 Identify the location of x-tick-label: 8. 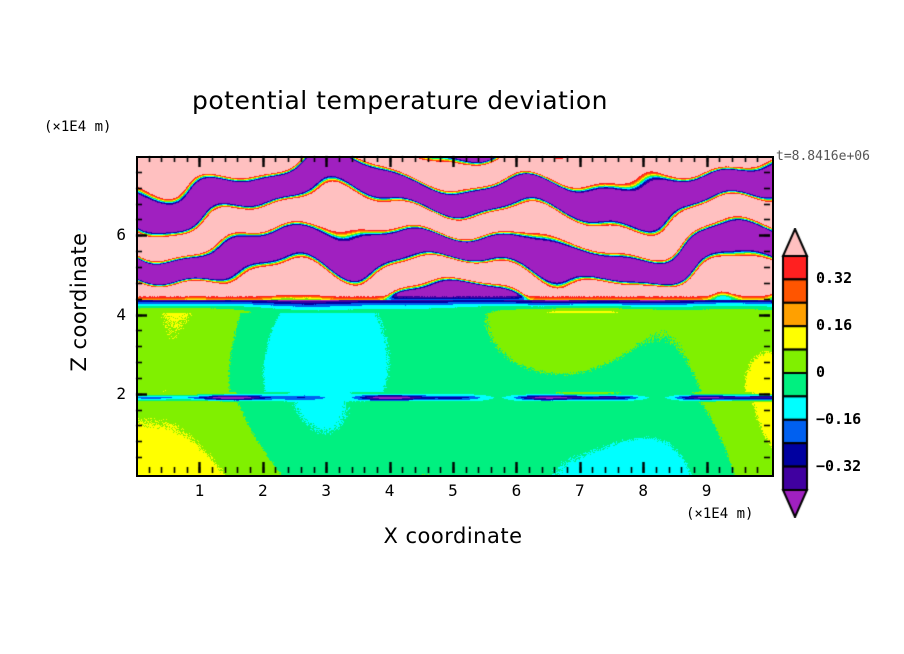
(643, 490).